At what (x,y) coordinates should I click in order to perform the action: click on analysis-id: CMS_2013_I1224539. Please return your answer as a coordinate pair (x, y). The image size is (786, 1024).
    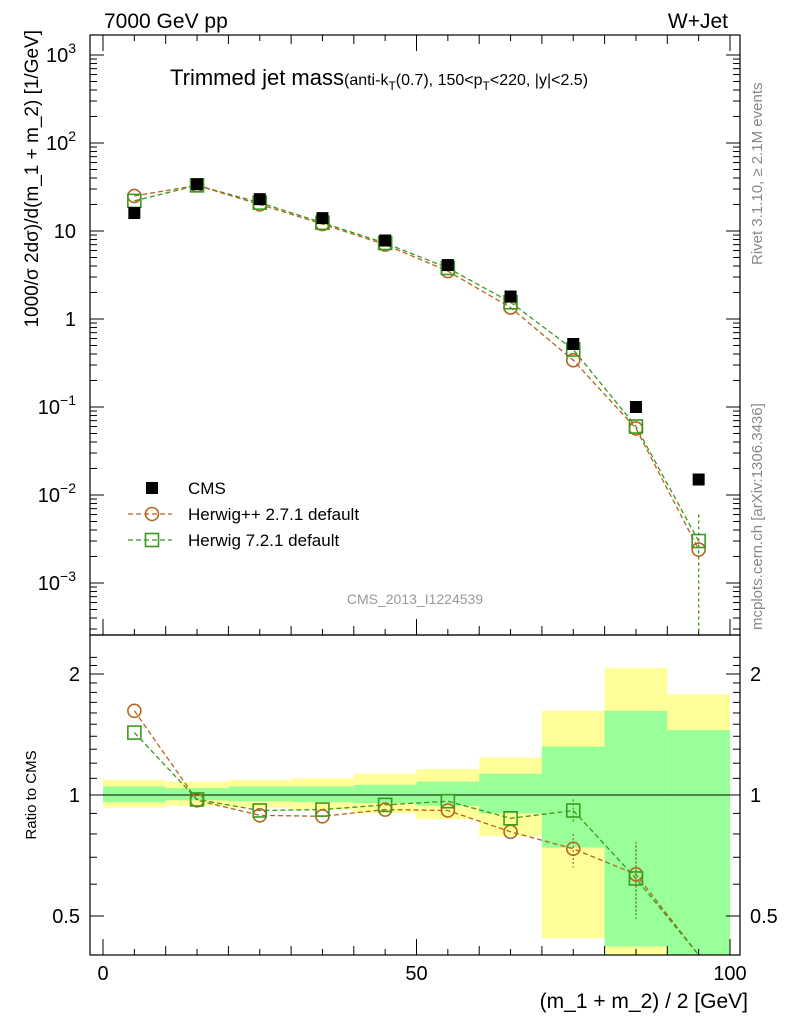
    Looking at the image, I should click on (415, 599).